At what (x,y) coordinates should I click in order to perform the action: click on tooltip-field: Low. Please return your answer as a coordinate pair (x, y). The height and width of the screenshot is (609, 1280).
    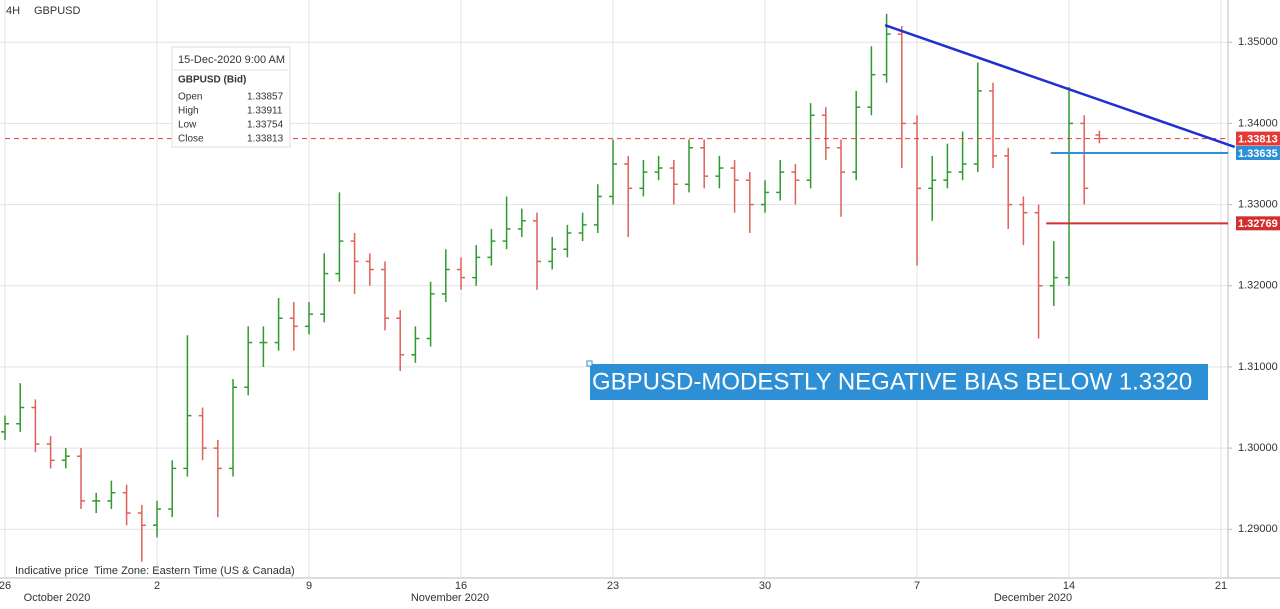
    Looking at the image, I should click on (187, 125).